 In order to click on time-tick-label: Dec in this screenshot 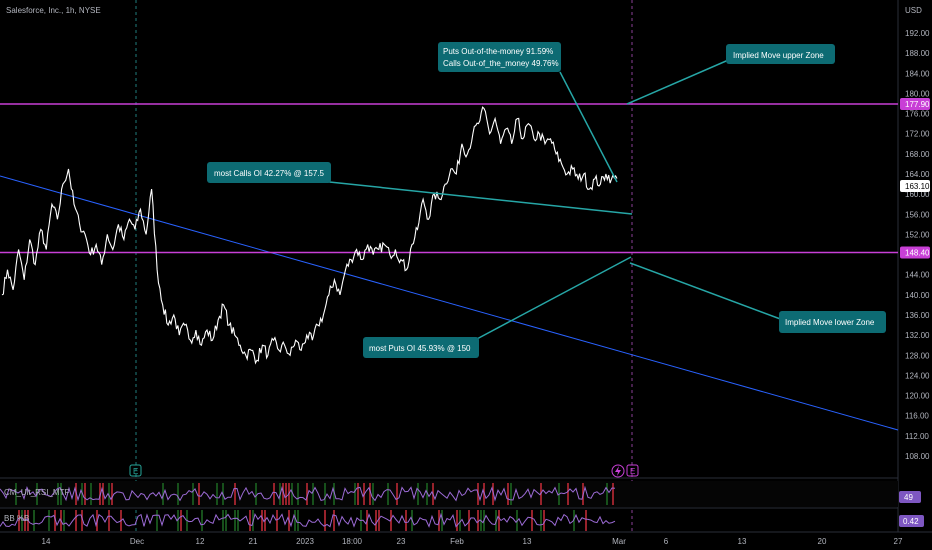, I will do `click(137, 541)`.